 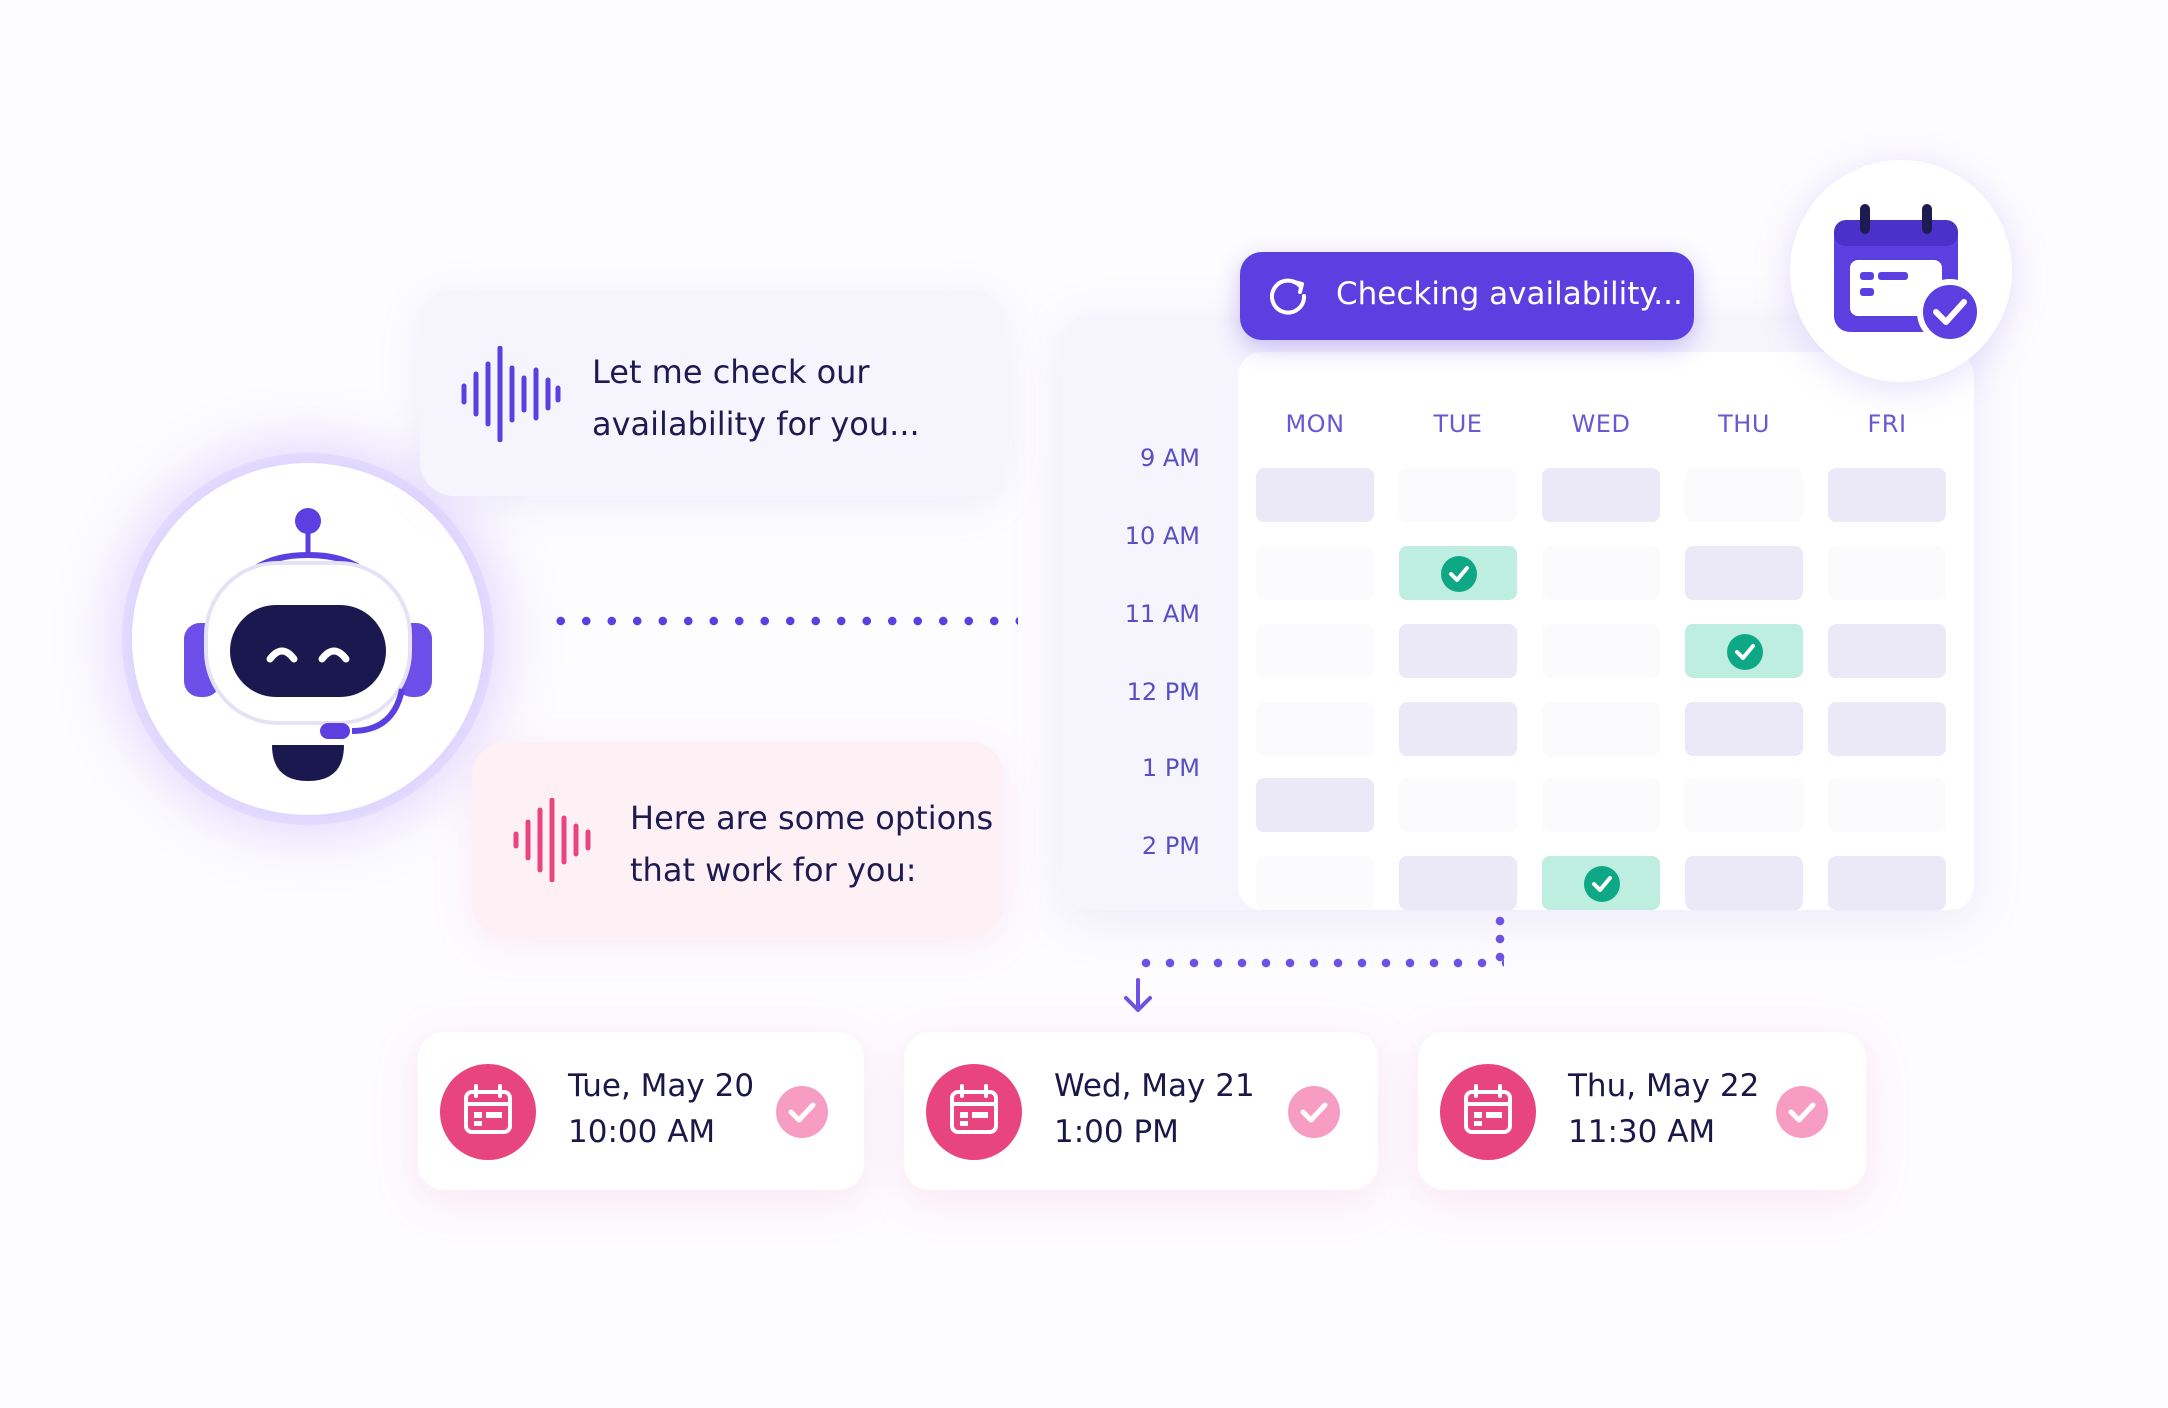 What do you see at coordinates (1744, 424) in the screenshot?
I see `day-header: THU` at bounding box center [1744, 424].